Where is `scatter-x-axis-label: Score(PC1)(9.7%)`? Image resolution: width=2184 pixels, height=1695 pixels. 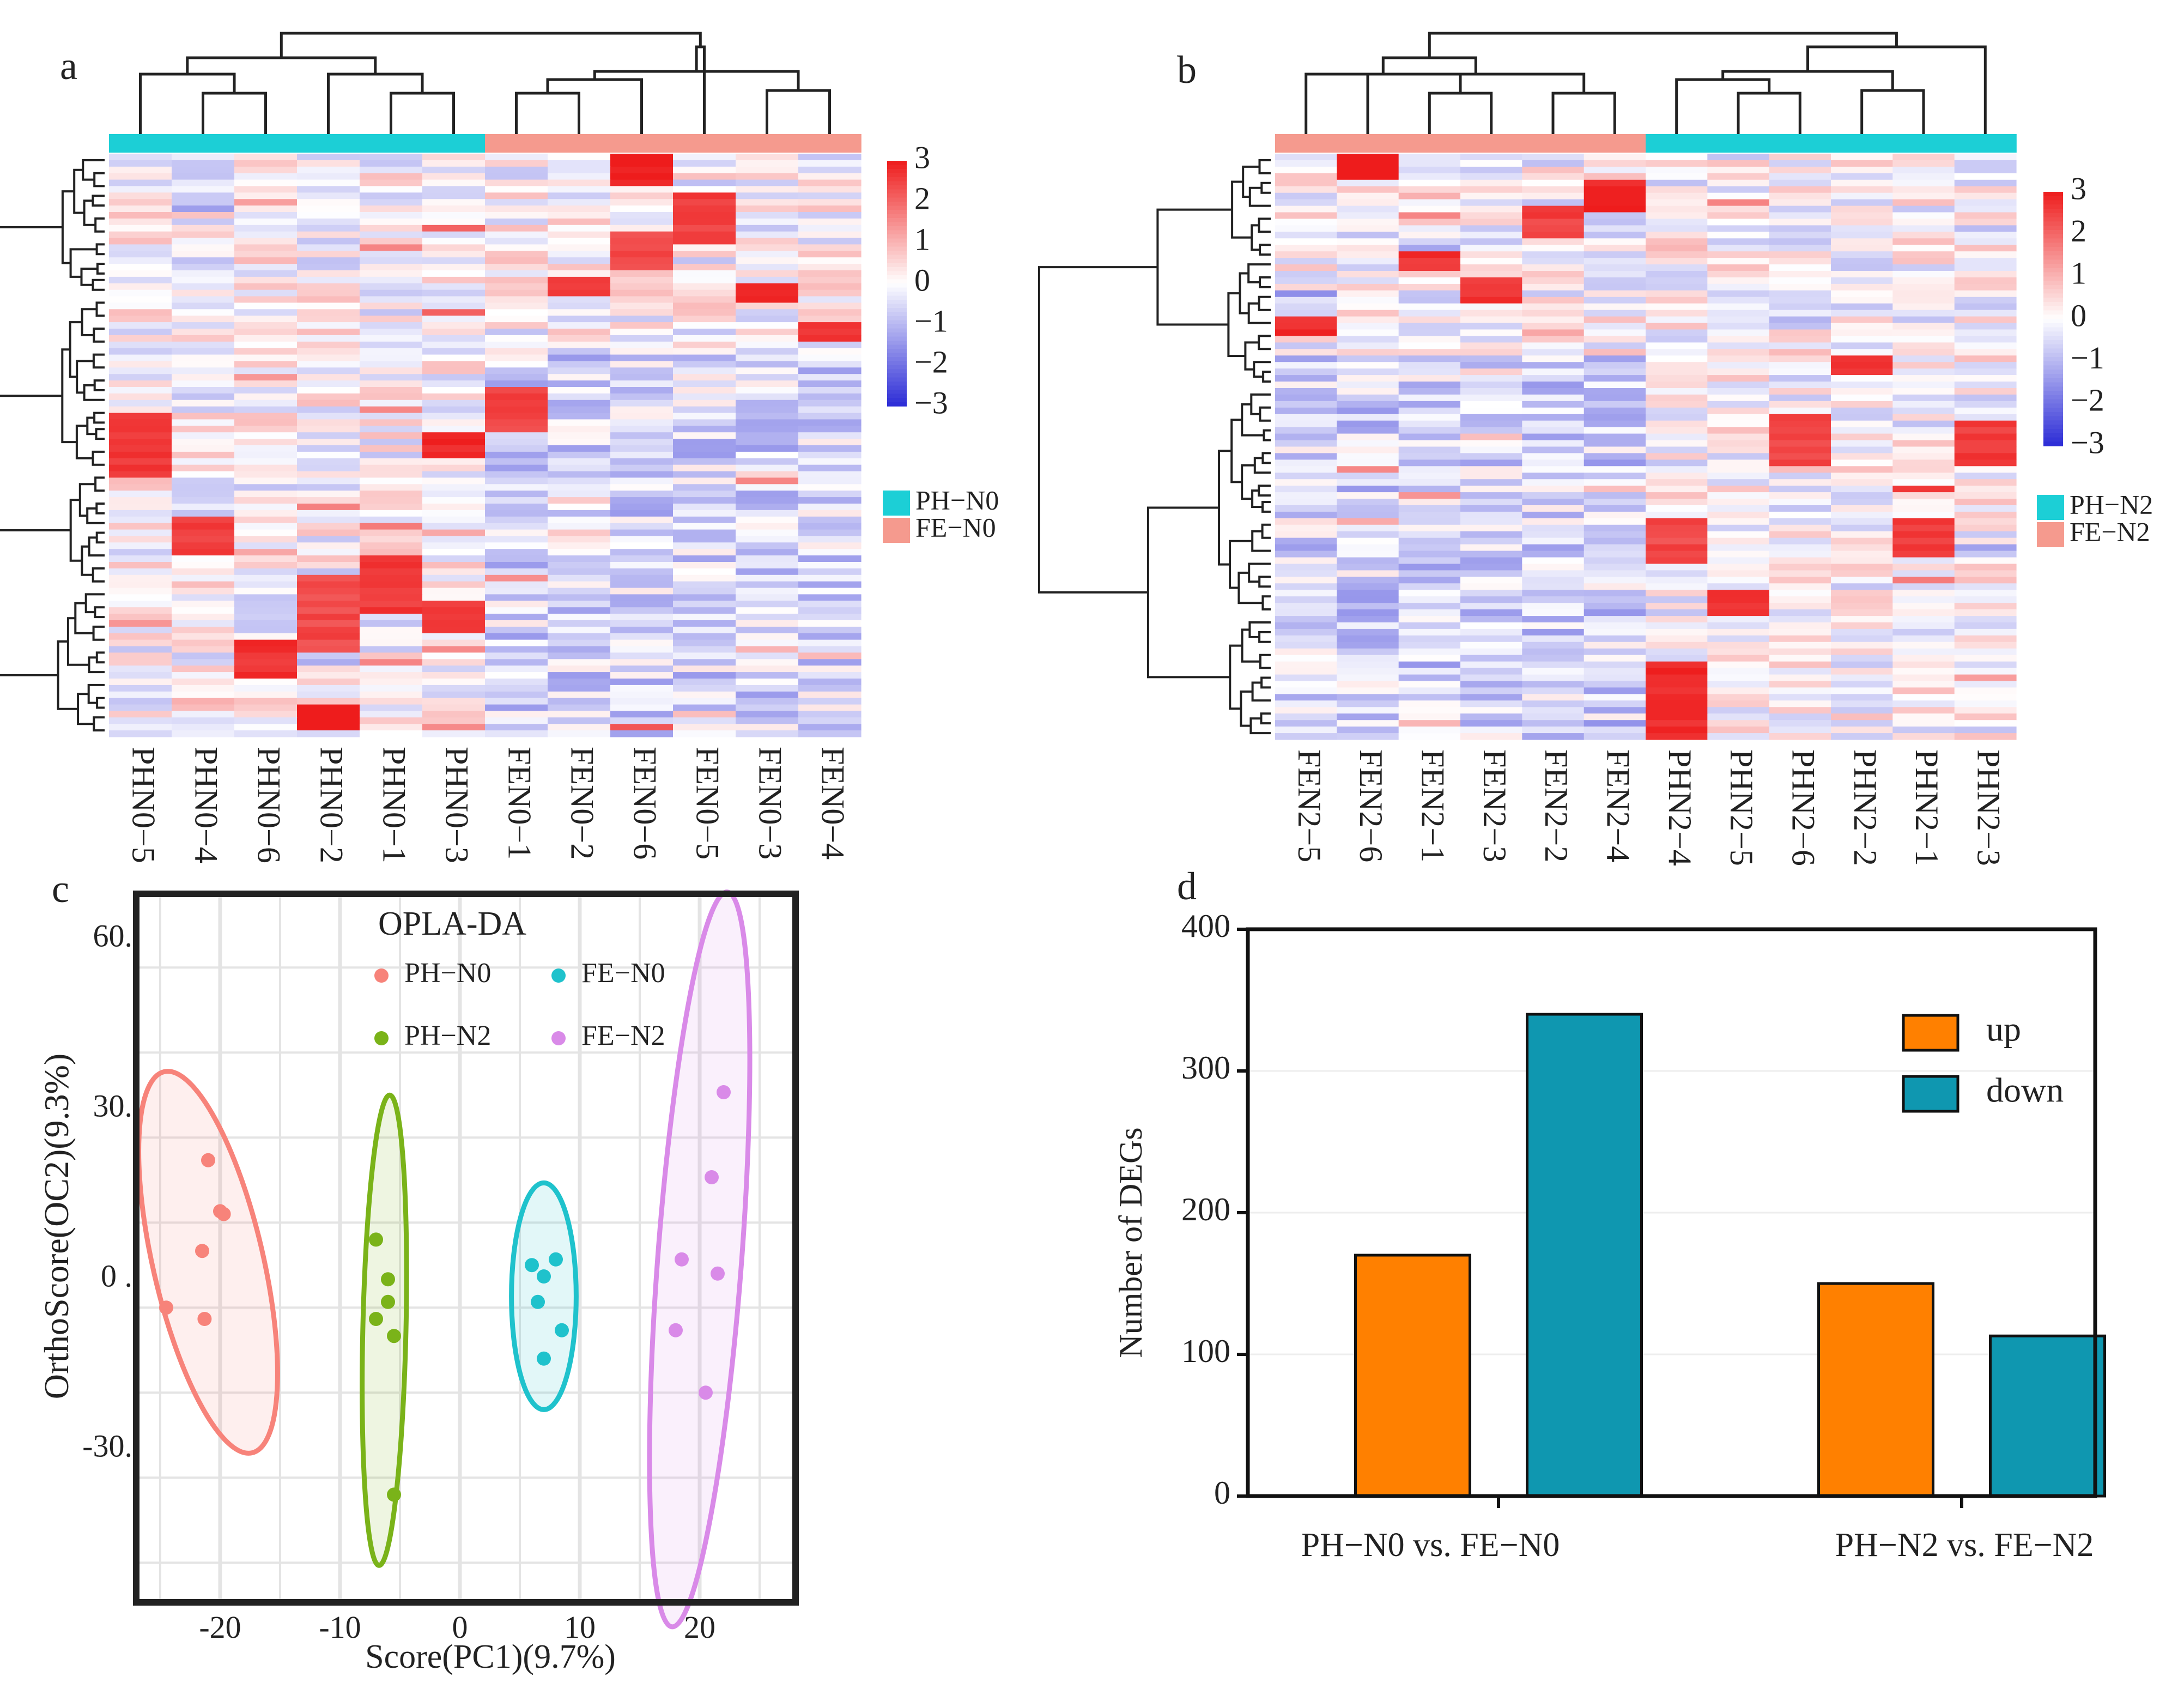 scatter-x-axis-label: Score(PC1)(9.7%) is located at coordinates (490, 1656).